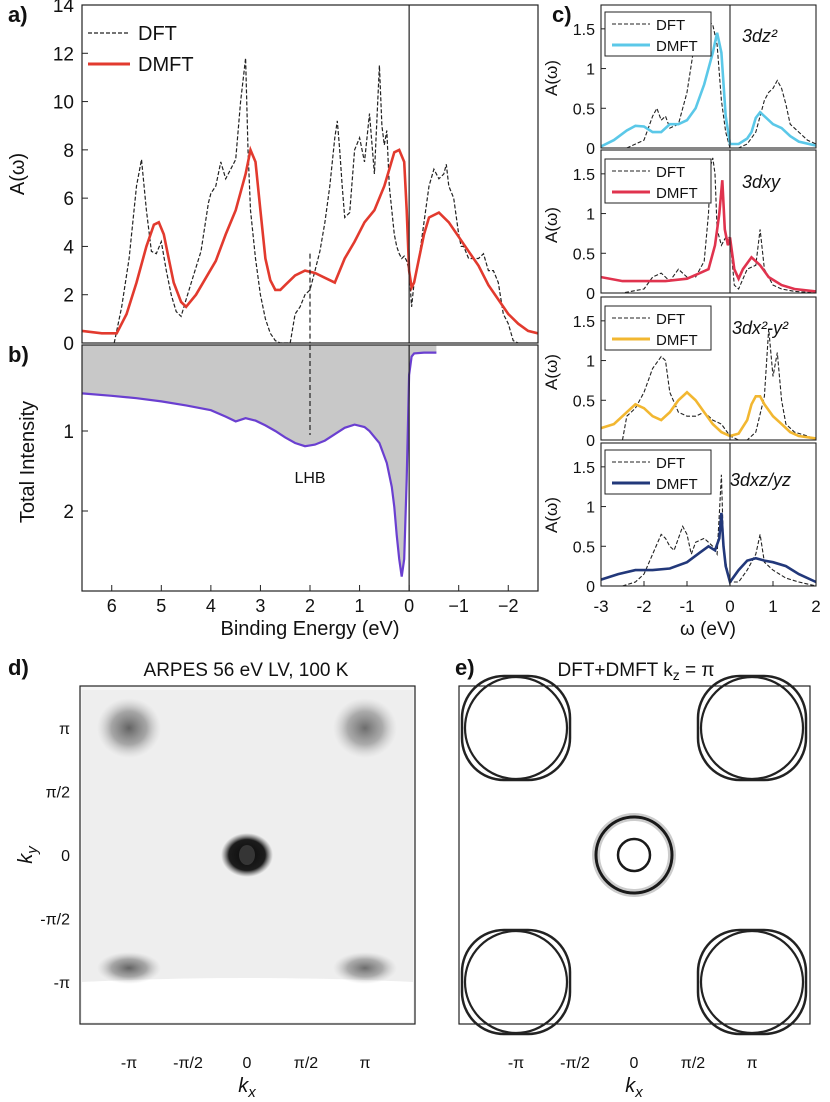 The width and height of the screenshot is (830, 1102). I want to click on panel-c2-dft-line, so click(708, 225).